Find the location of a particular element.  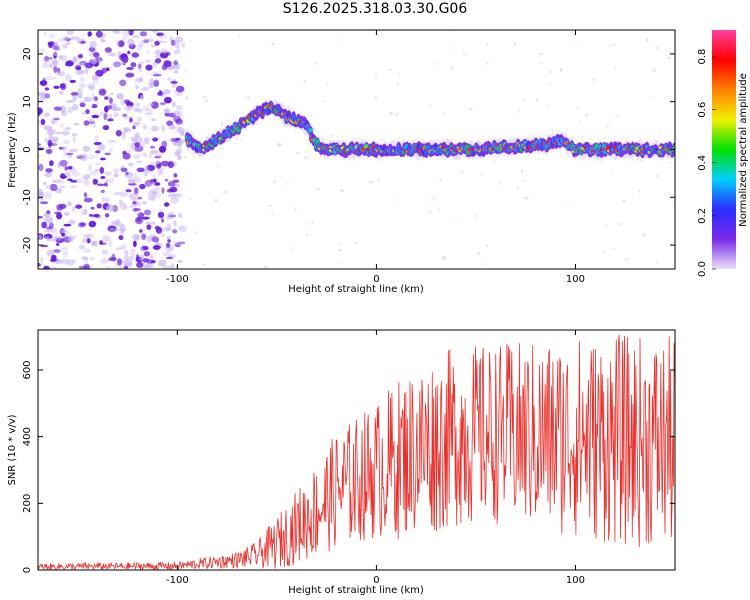

colorbar-label: Normalized spectral amplitude is located at coordinates (743, 150).